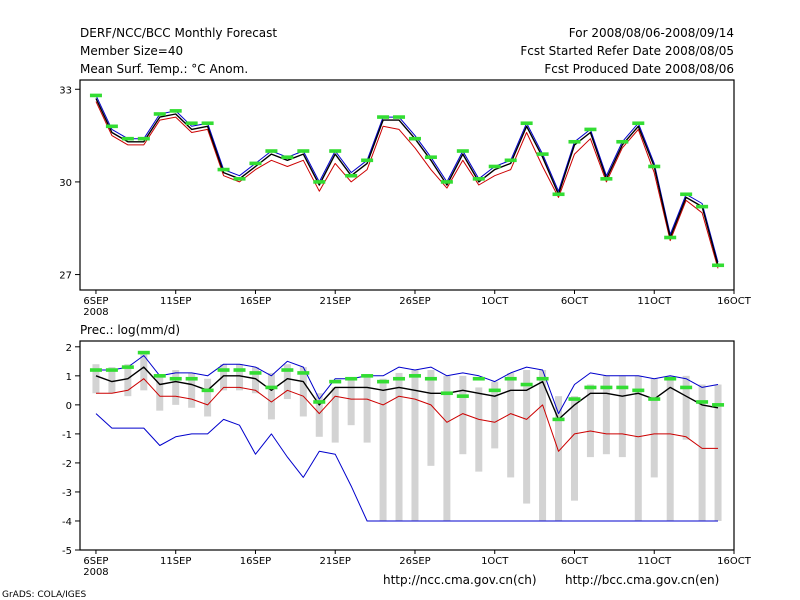 This screenshot has height=600, width=800. Describe the element at coordinates (67, 464) in the screenshot. I see `precip-ytick-label: -2` at that location.